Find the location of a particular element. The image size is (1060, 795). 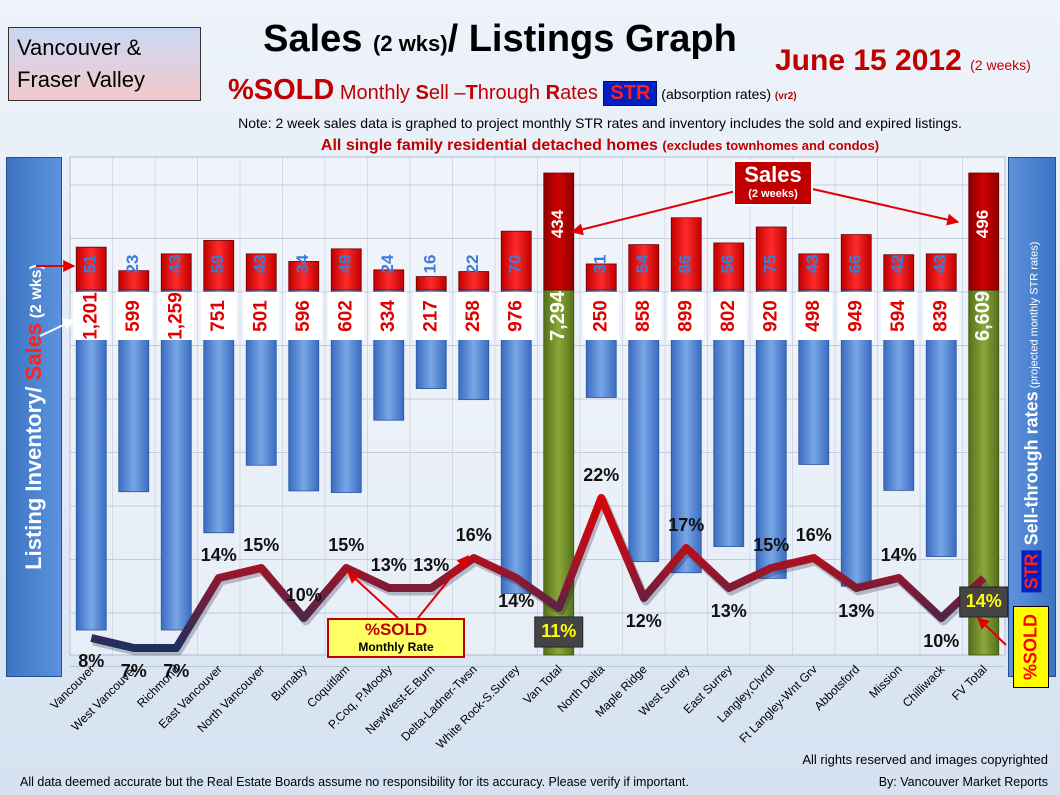

exclusion-b: (excludes townhomes and condos) is located at coordinates (771, 145).